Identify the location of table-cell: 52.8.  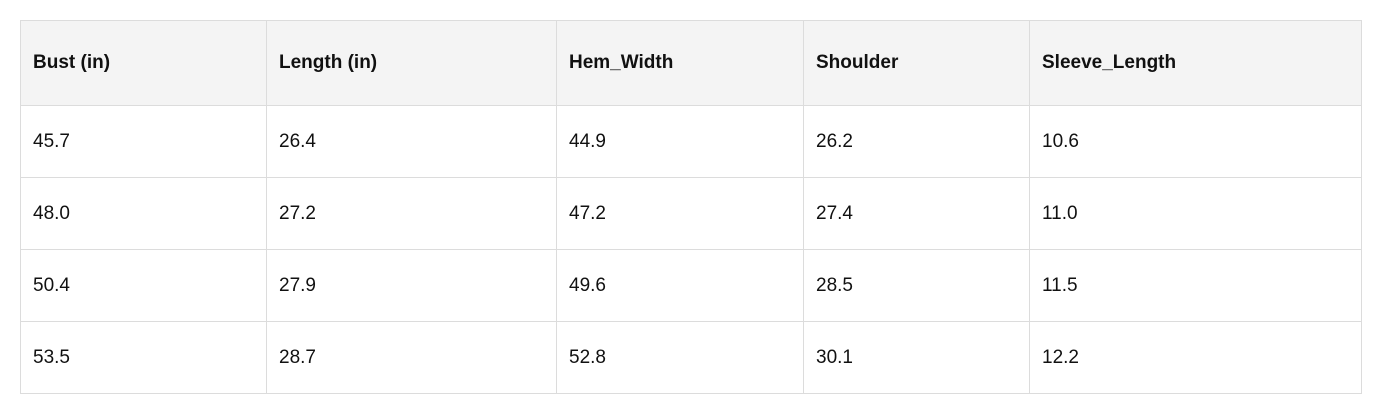
(680, 357).